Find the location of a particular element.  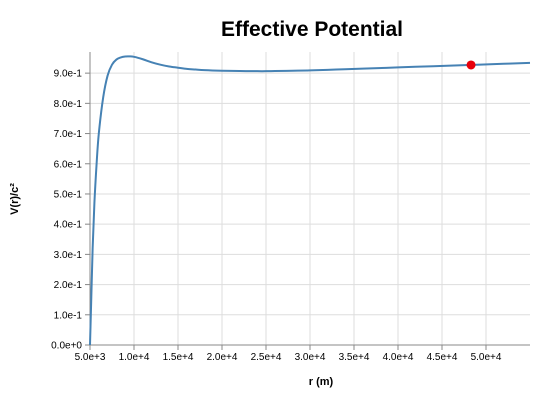

y-axis-label: V(r)/c² is located at coordinates (15, 199).